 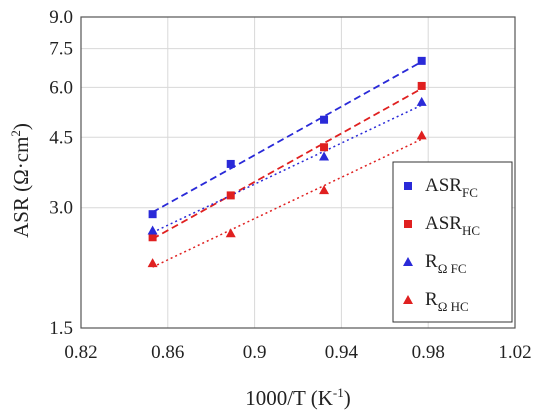 What do you see at coordinates (15, 133) in the screenshot?
I see `y-axis-title-sup: 2` at bounding box center [15, 133].